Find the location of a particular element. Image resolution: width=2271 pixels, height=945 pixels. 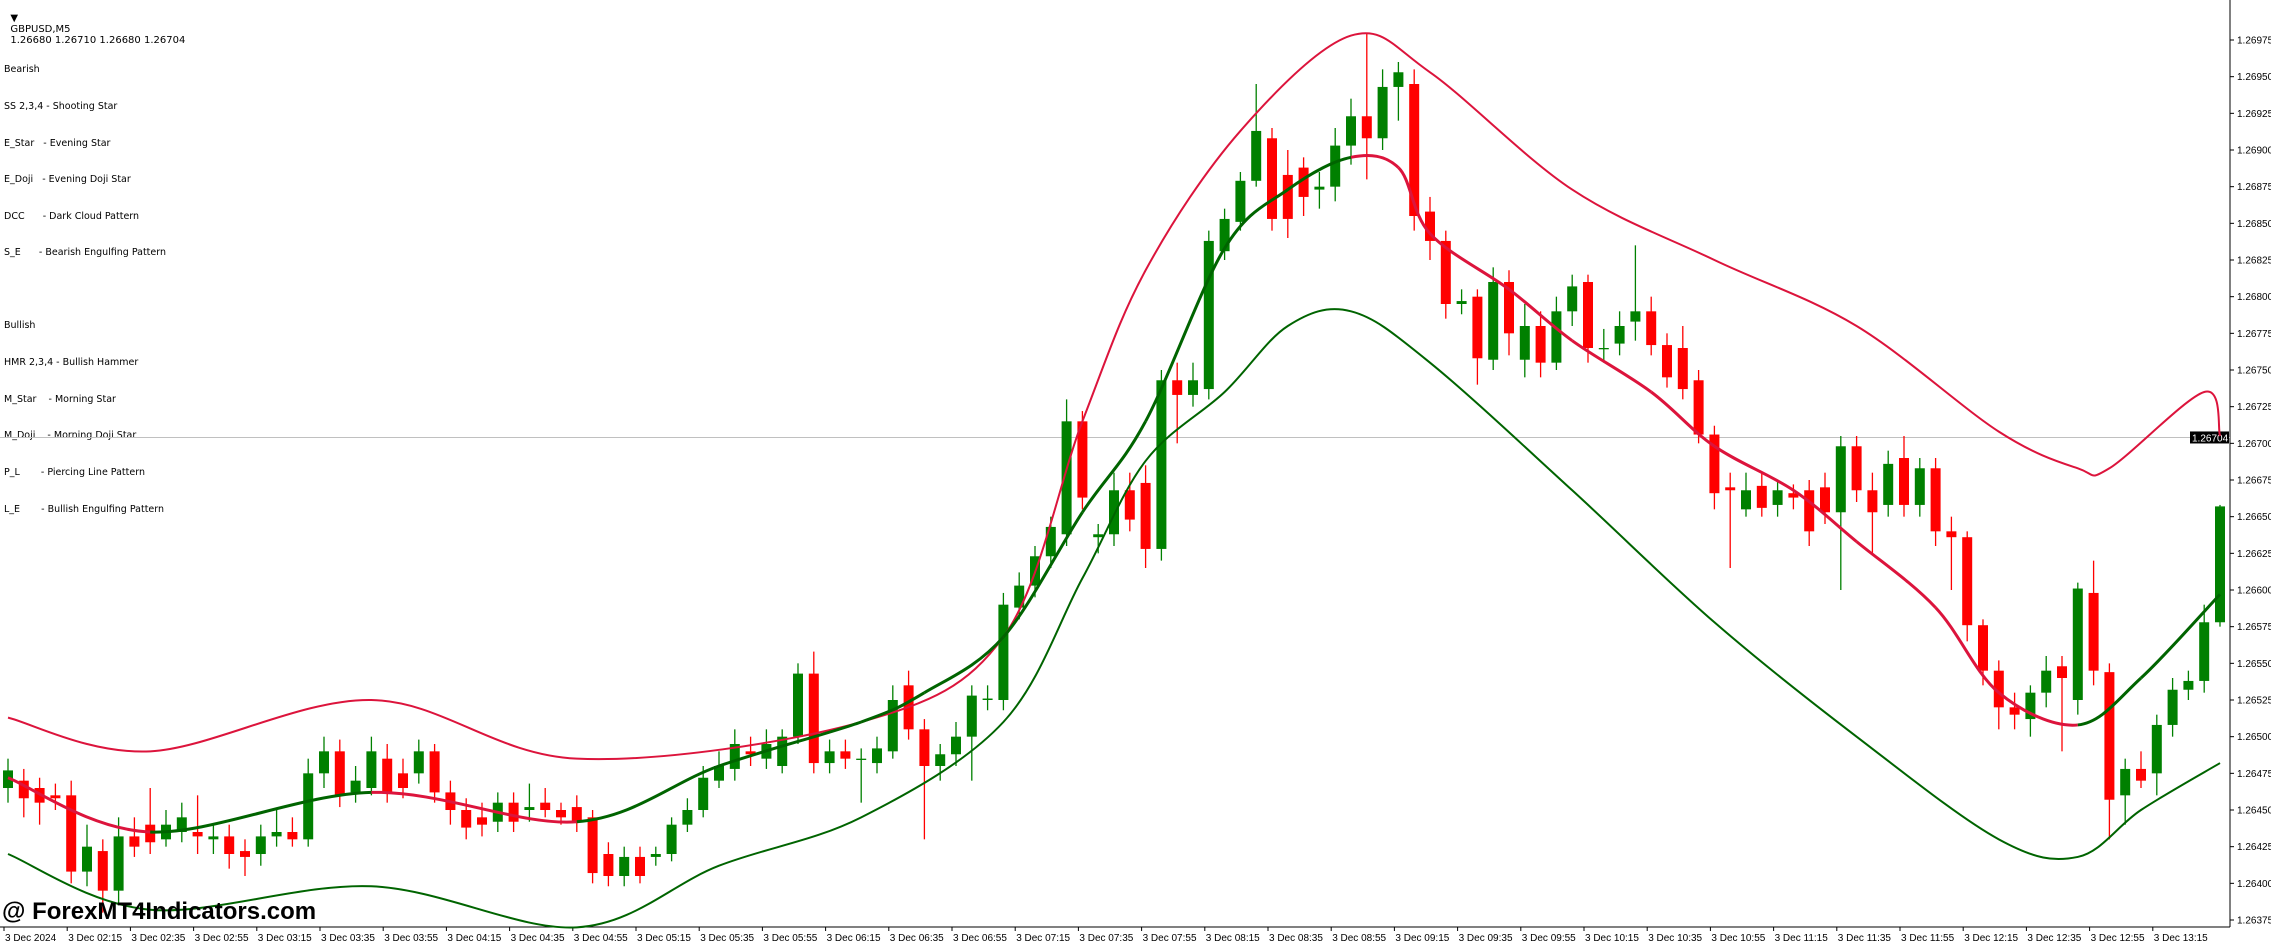

bearish-item: E_Doji - Evening Doji Star is located at coordinates (67, 180).